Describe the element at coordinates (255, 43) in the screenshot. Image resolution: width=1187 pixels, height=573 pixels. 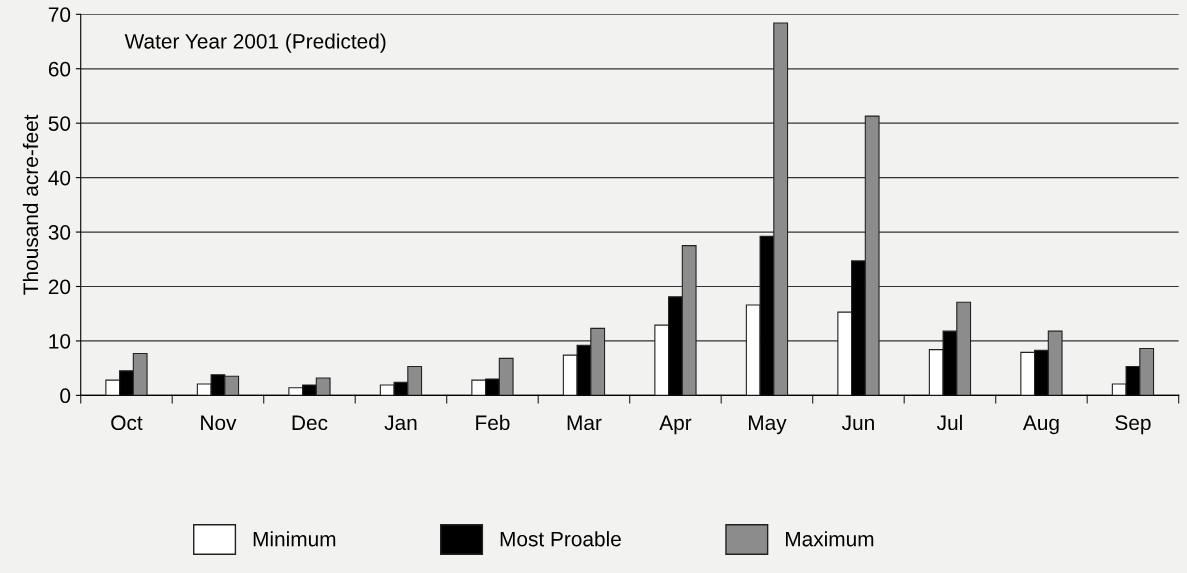
I see `annotation: Water Year 2001 (Predicted)` at that location.